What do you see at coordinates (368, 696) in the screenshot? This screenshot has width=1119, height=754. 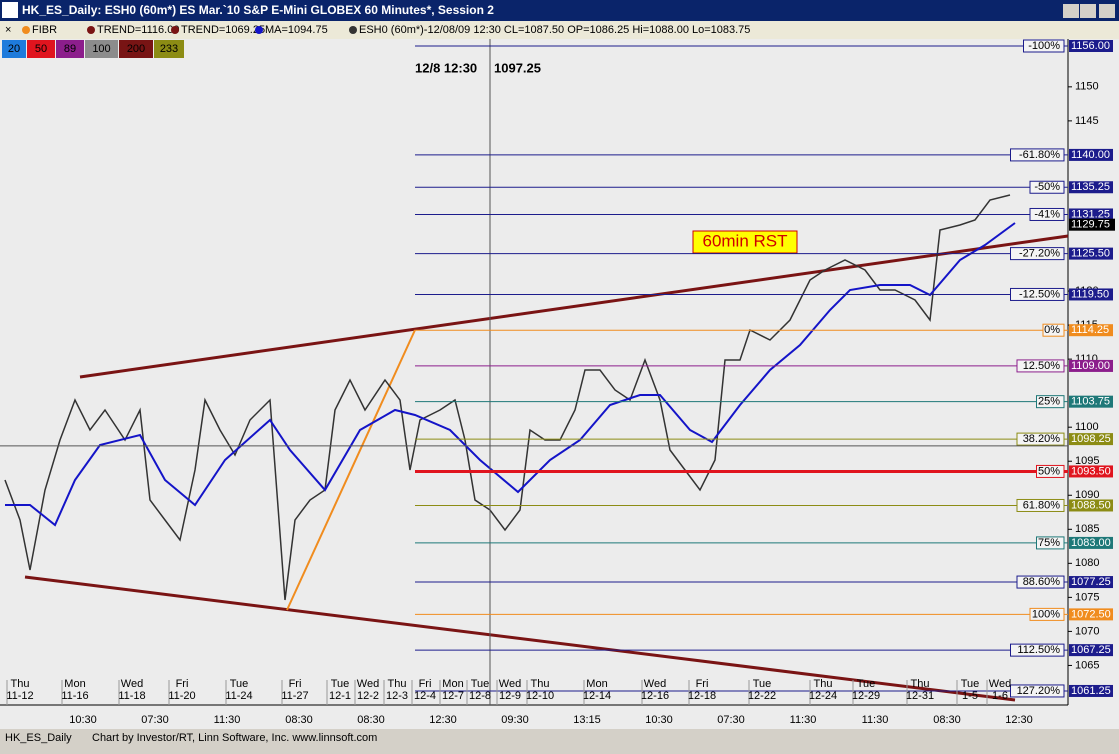 I see `date-label: 12-2` at bounding box center [368, 696].